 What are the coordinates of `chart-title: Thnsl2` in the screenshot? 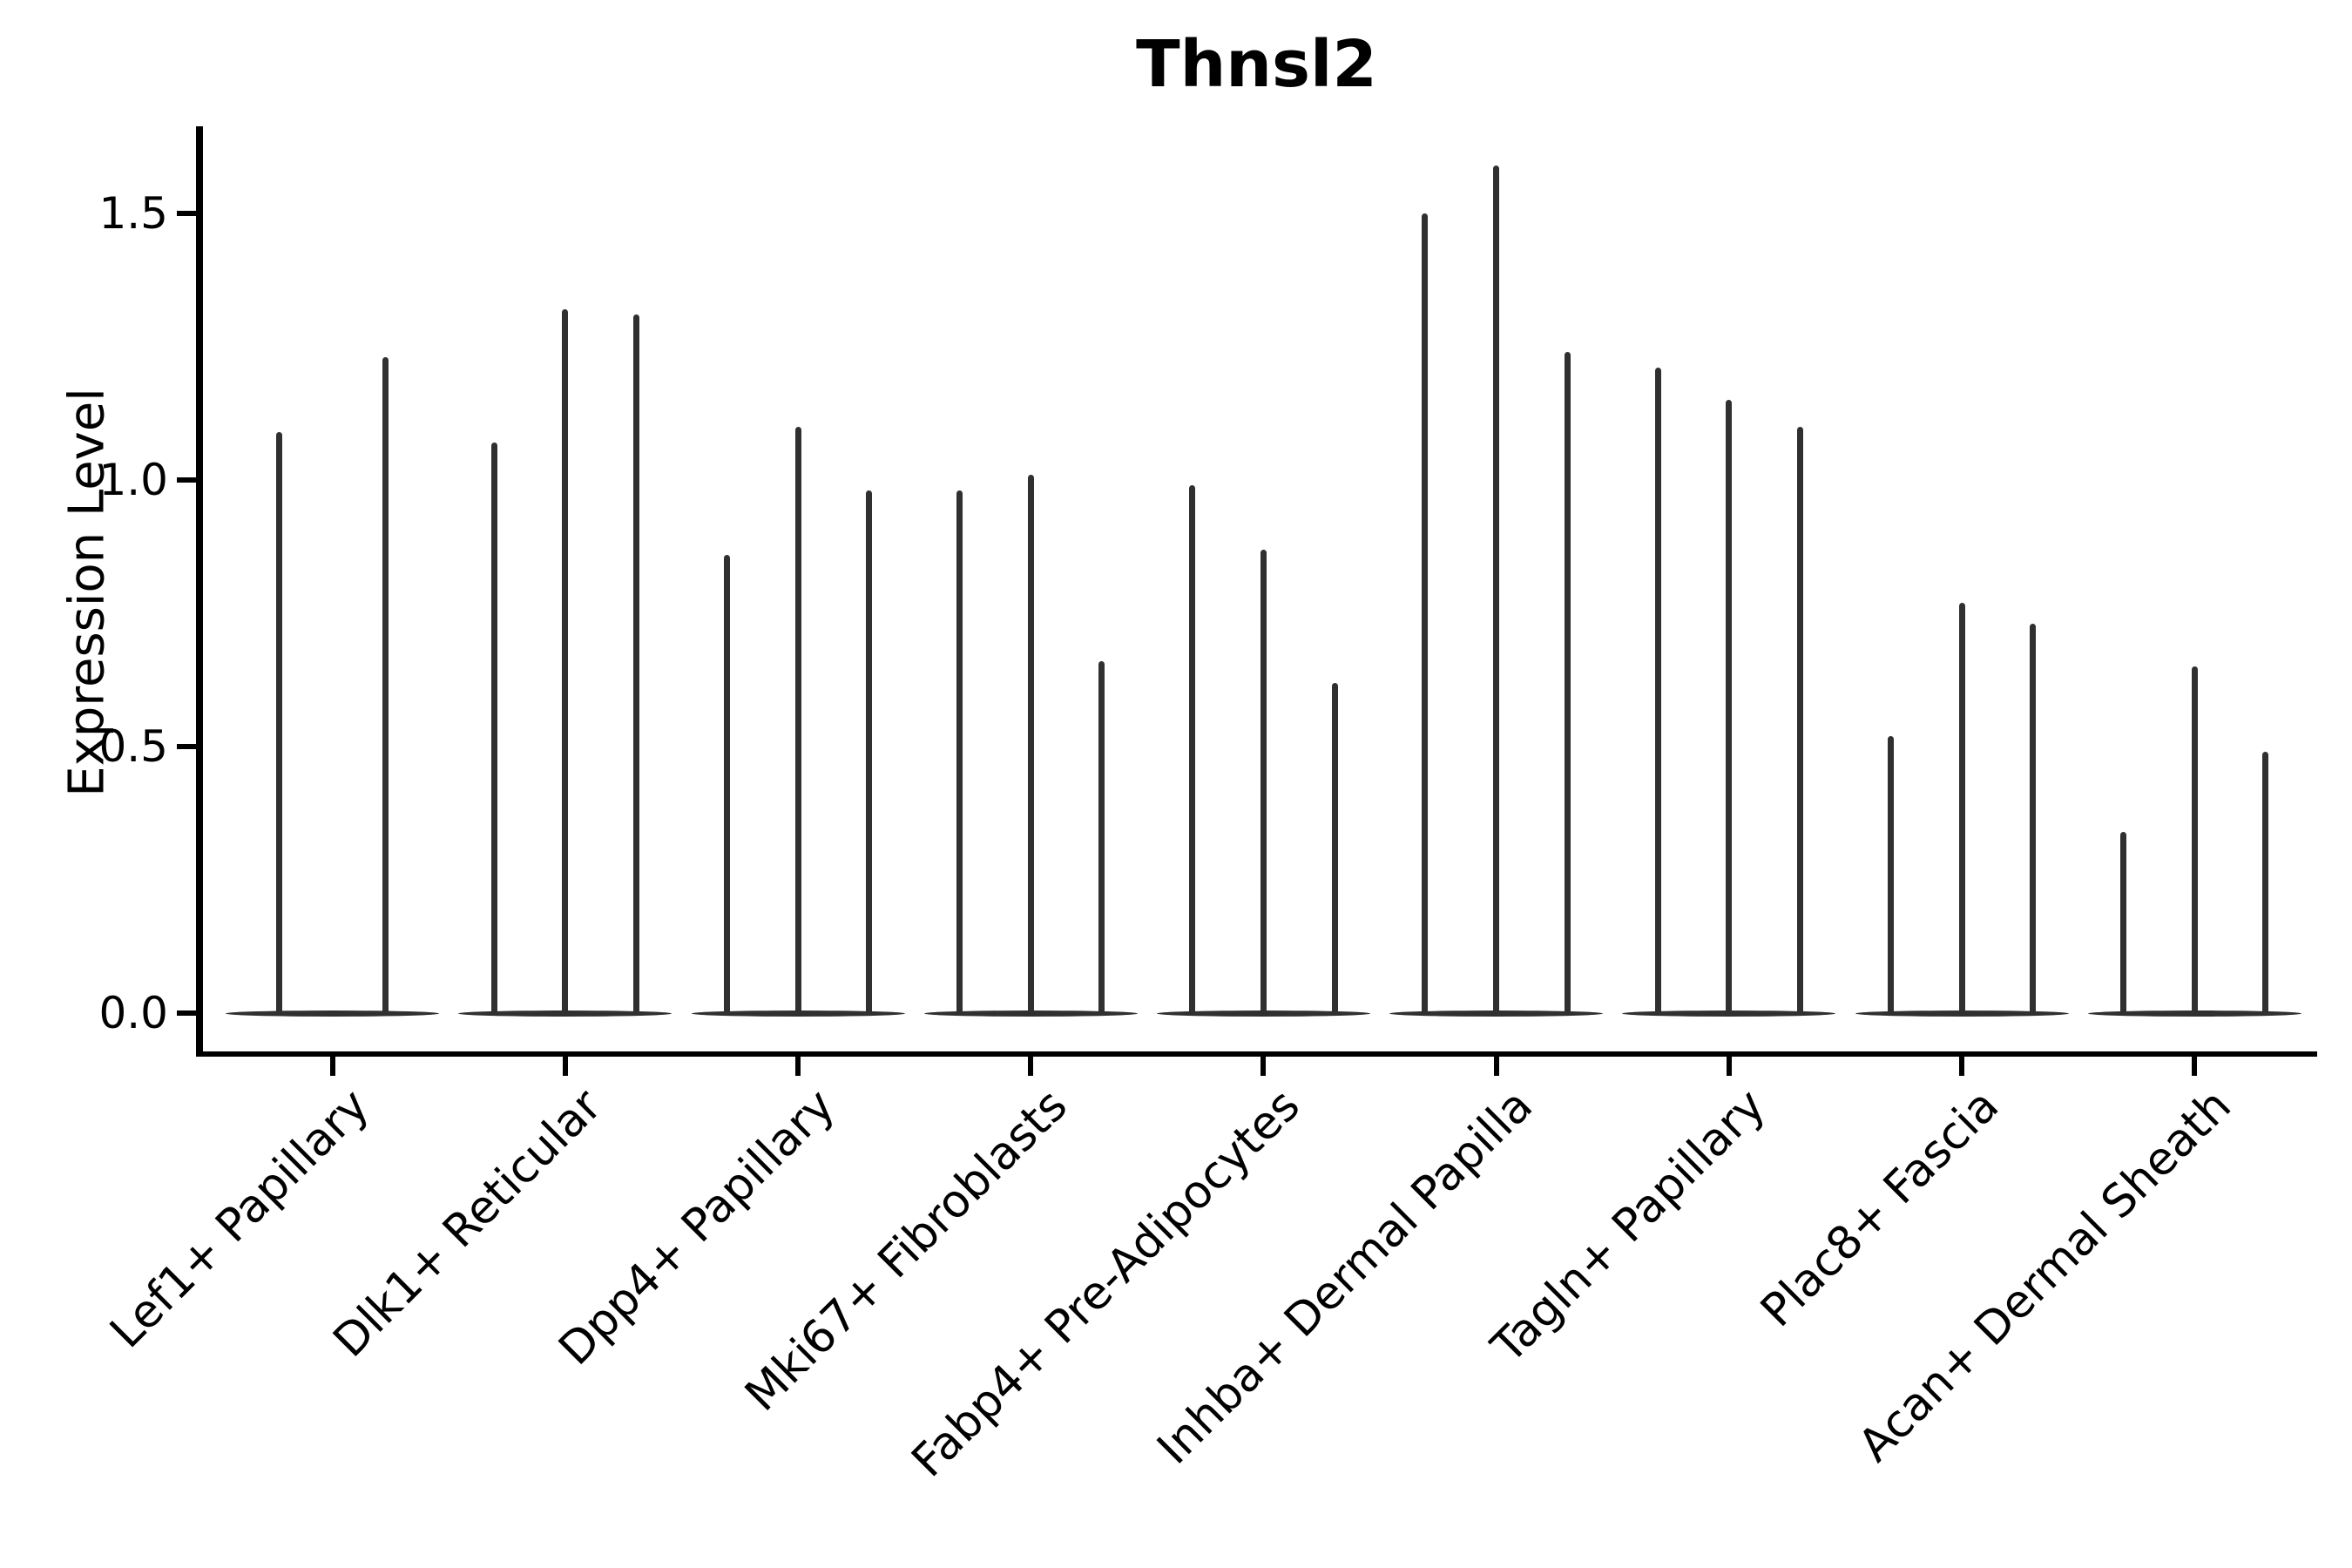 It's located at (1256, 64).